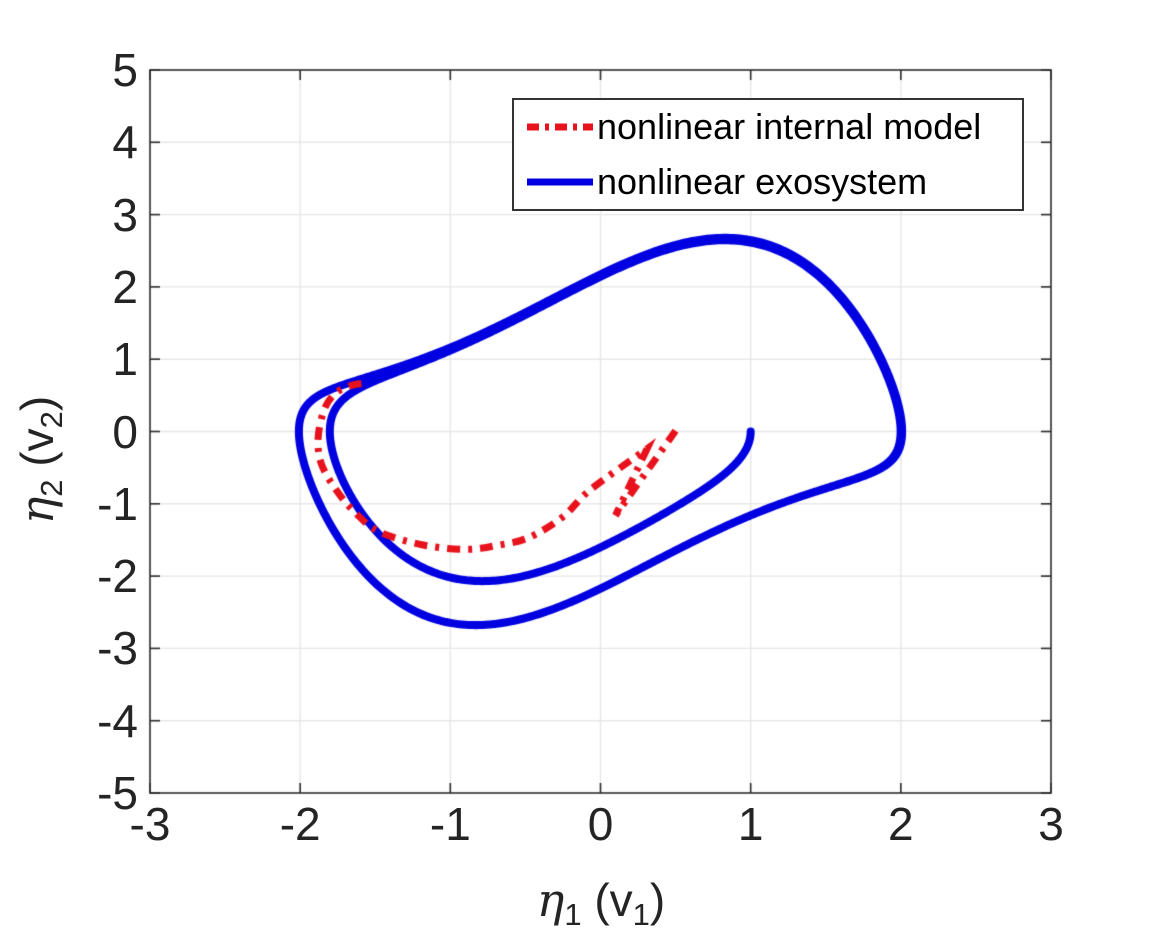 The width and height of the screenshot is (1162, 942). I want to click on legend-entry-exosystem: nonlinear exosystem, so click(768, 182).